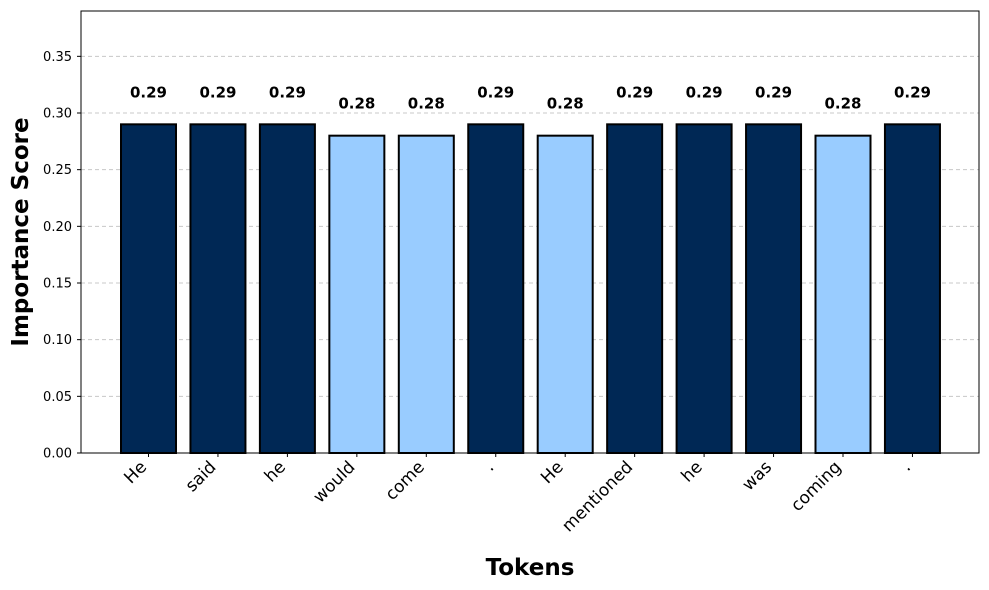 Image resolution: width=989 pixels, height=590 pixels. What do you see at coordinates (57, 454) in the screenshot?
I see `y-tick-label: 0.00` at bounding box center [57, 454].